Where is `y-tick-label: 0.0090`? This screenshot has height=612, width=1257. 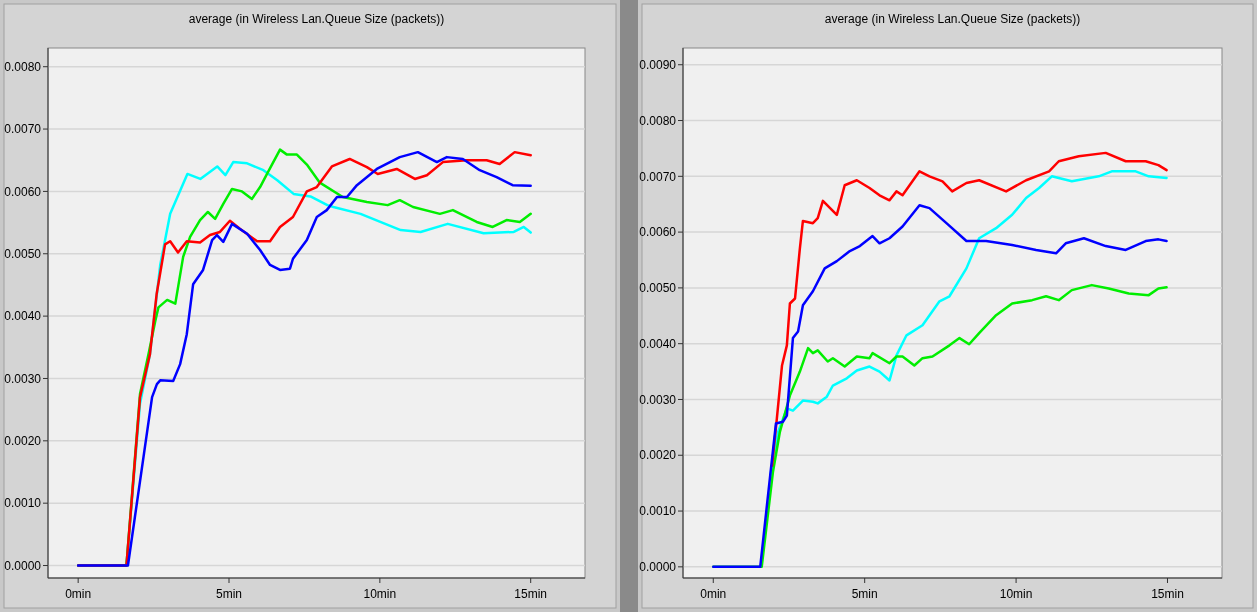
y-tick-label: 0.0090 is located at coordinates (658, 64).